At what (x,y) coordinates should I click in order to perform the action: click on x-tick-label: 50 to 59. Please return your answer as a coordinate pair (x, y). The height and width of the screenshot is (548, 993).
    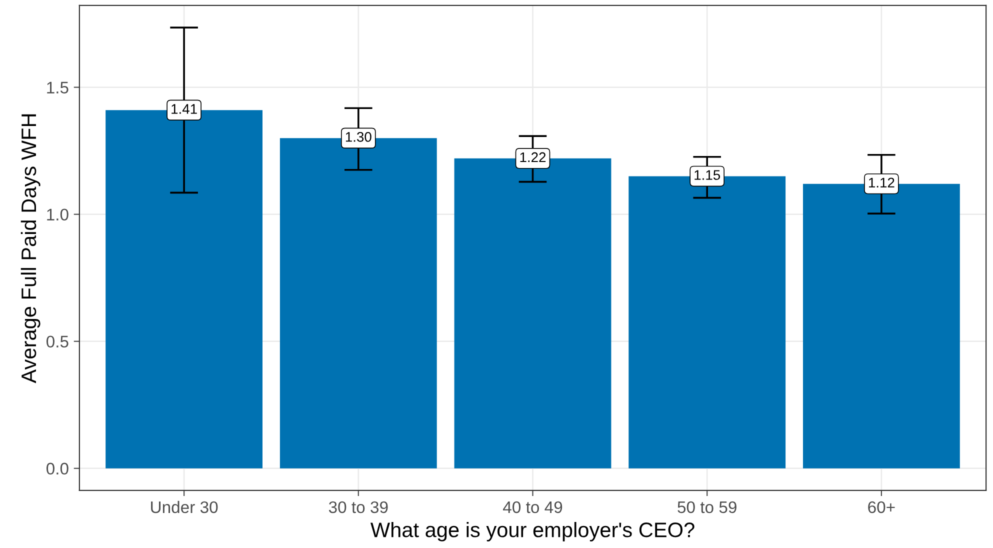
    Looking at the image, I should click on (707, 507).